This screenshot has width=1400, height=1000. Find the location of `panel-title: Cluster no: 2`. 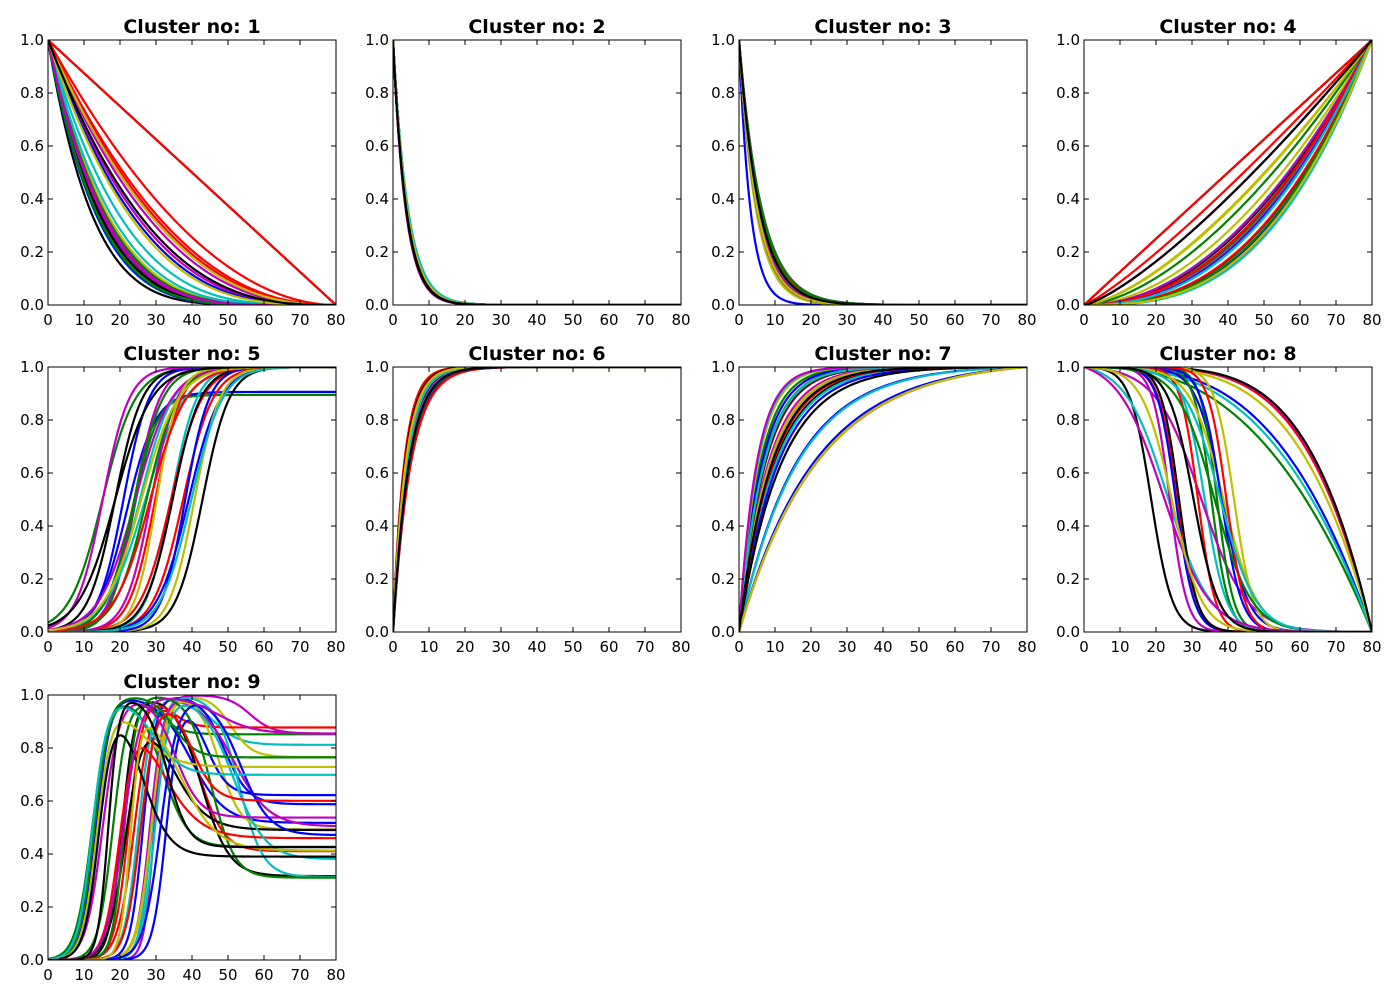

panel-title: Cluster no: 2 is located at coordinates (536, 27).